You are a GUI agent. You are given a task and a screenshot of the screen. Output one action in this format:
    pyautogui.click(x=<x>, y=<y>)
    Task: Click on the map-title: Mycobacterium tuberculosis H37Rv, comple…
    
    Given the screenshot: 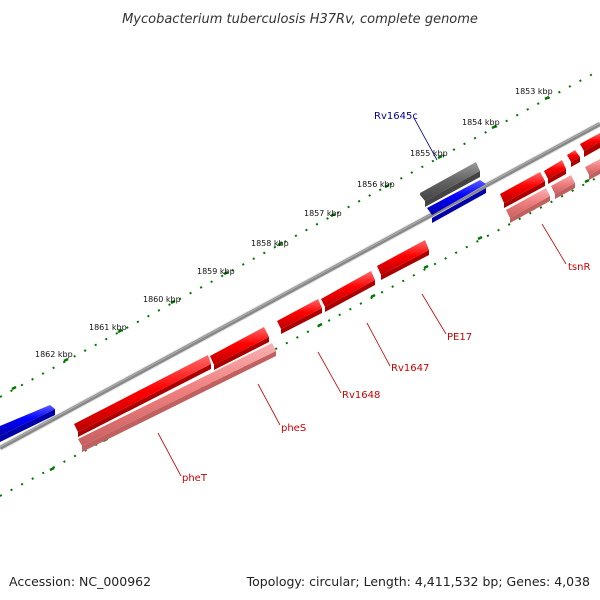 What is the action you would take?
    pyautogui.click(x=300, y=19)
    